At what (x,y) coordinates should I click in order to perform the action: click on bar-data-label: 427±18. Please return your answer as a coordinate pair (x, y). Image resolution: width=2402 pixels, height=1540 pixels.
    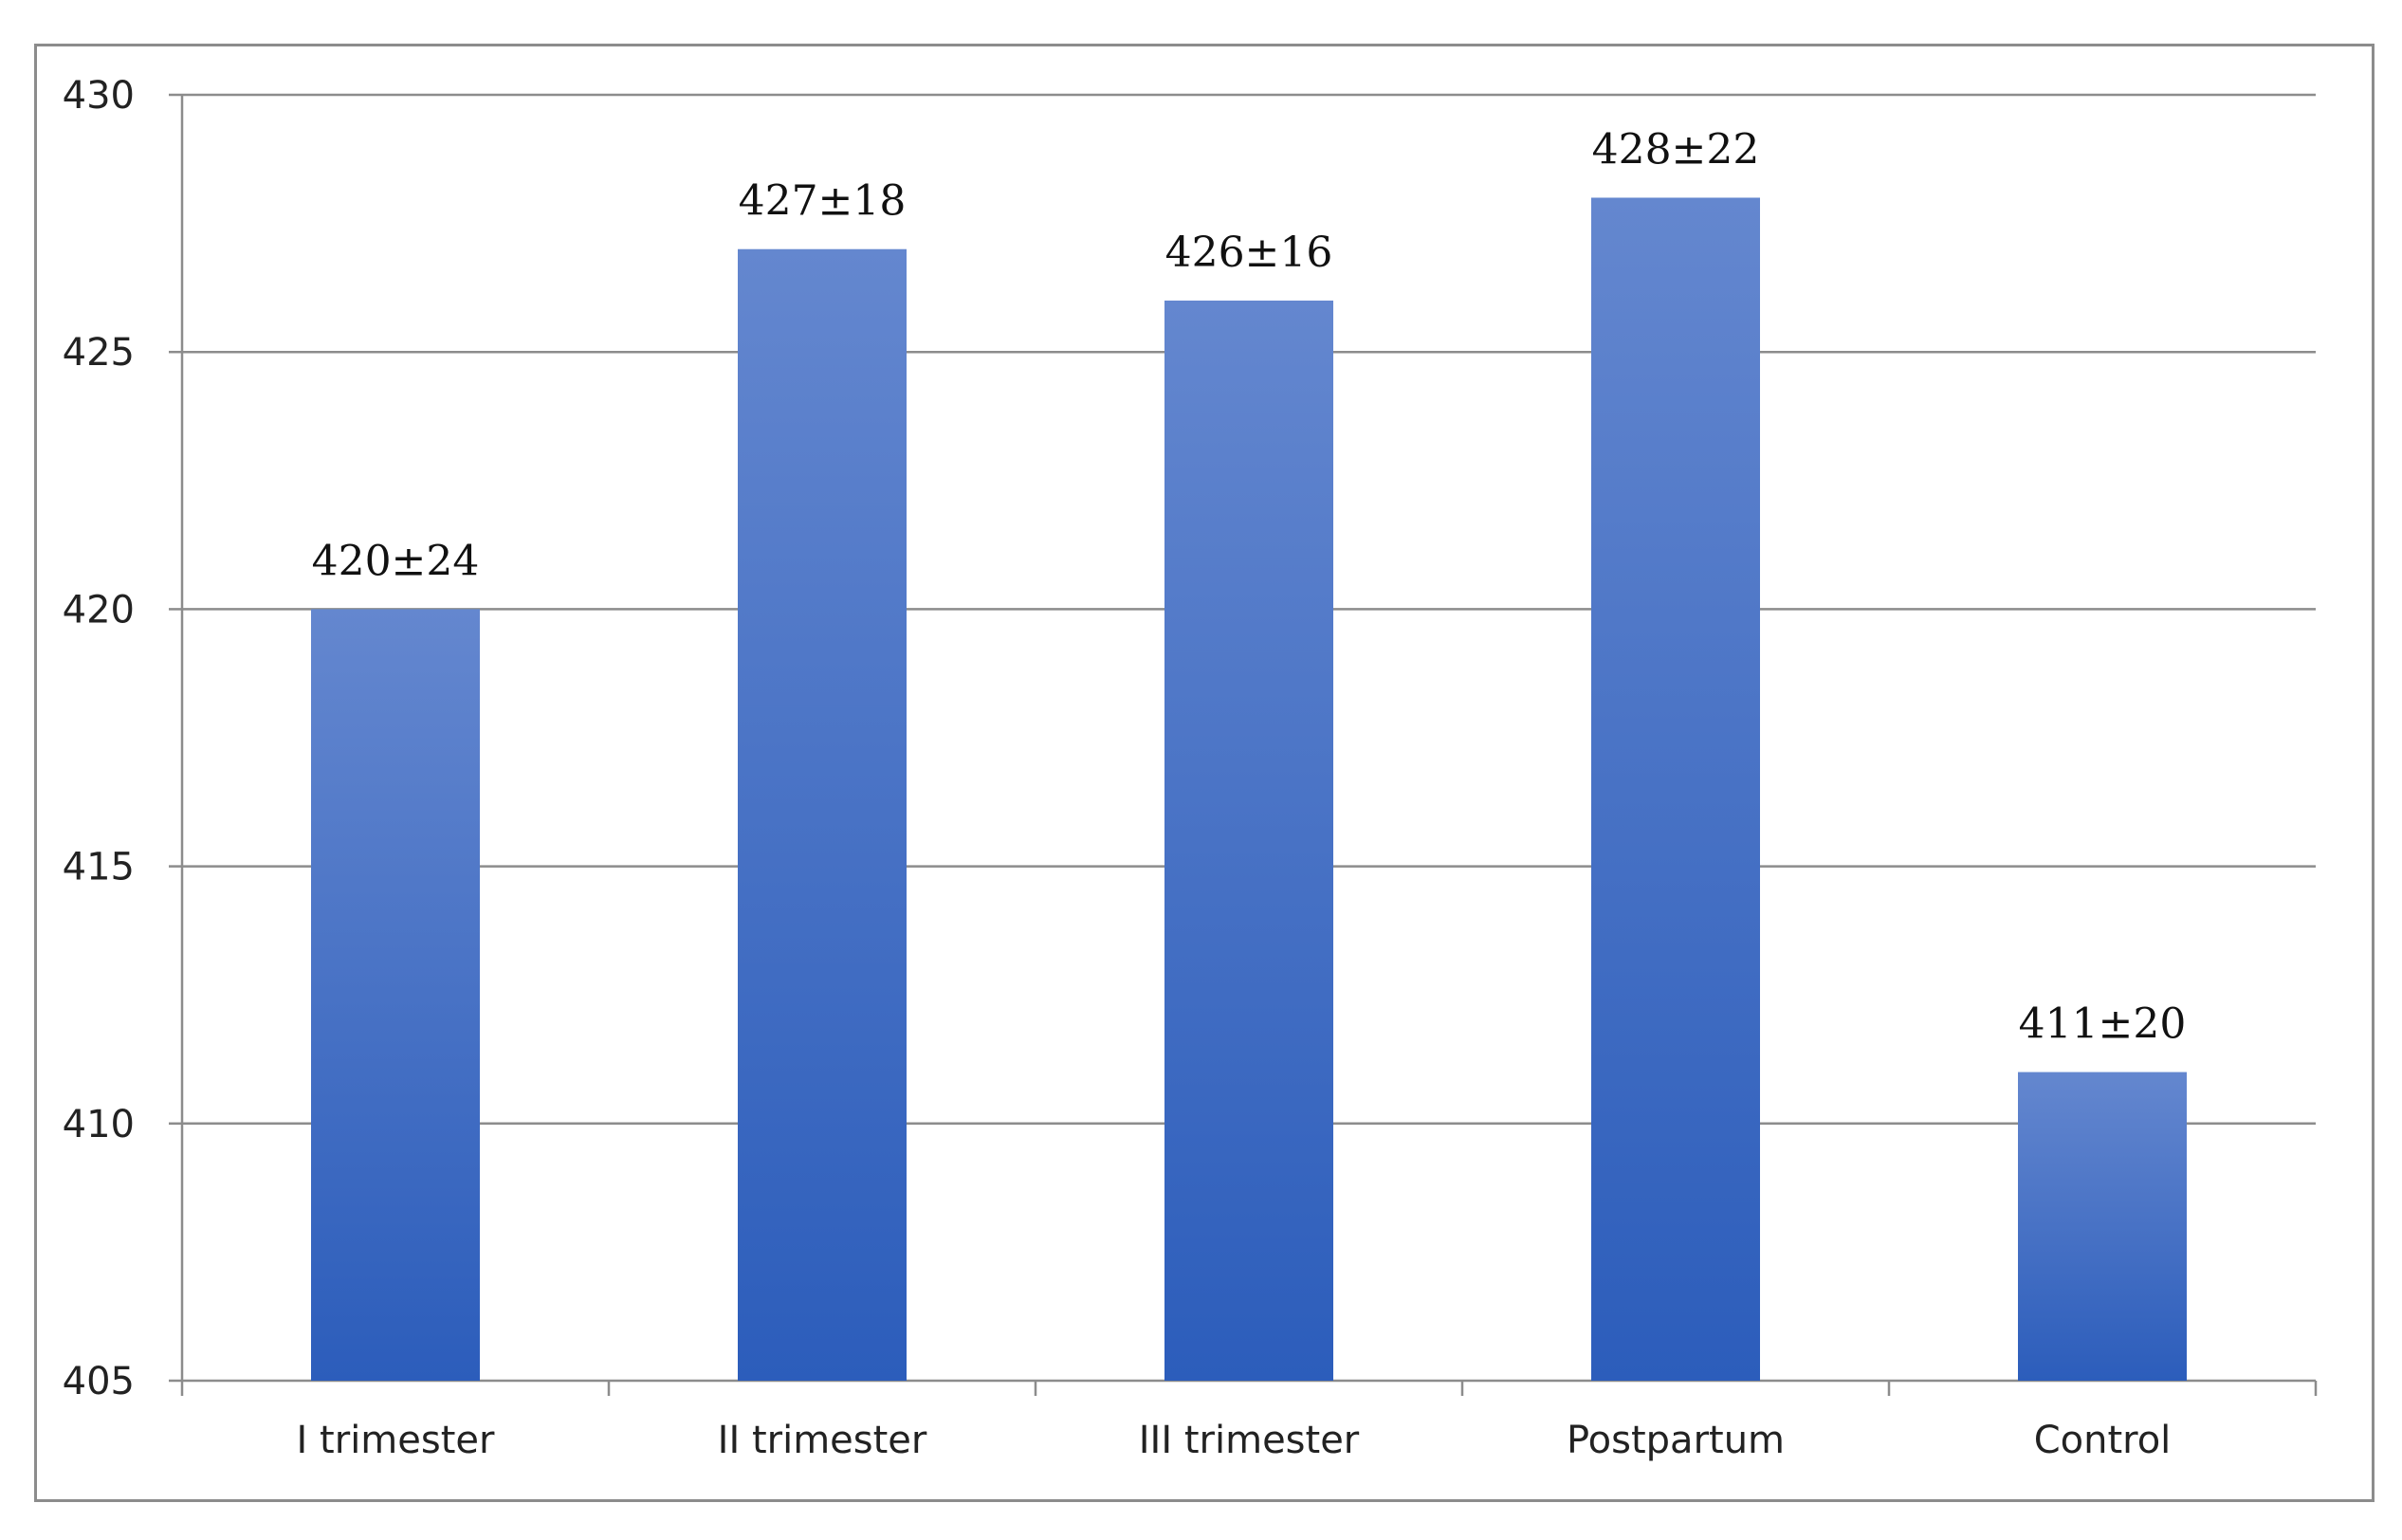
    Looking at the image, I should click on (823, 201).